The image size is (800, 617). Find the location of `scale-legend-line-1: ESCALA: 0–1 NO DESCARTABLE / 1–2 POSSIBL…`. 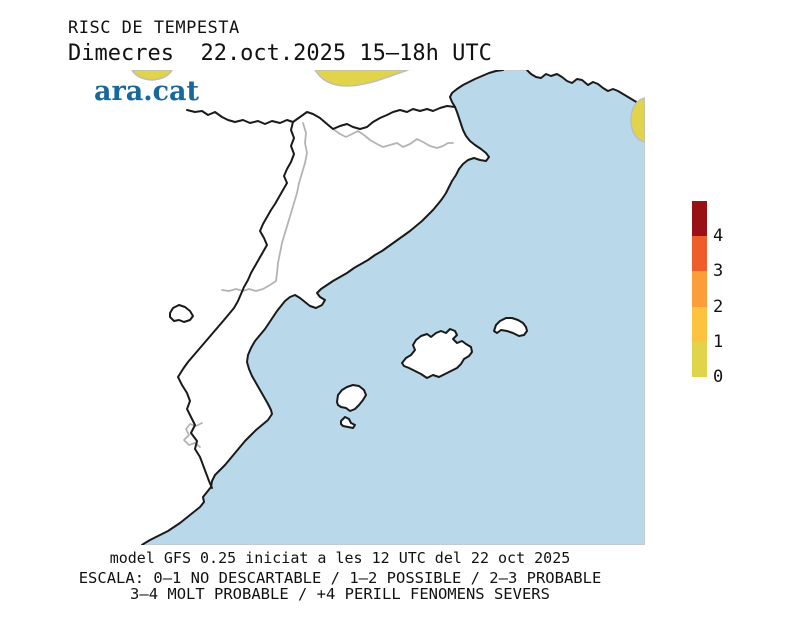

scale-legend-line-1: ESCALA: 0–1 NO DESCARTABLE / 1–2 POSSIBL… is located at coordinates (340, 578).